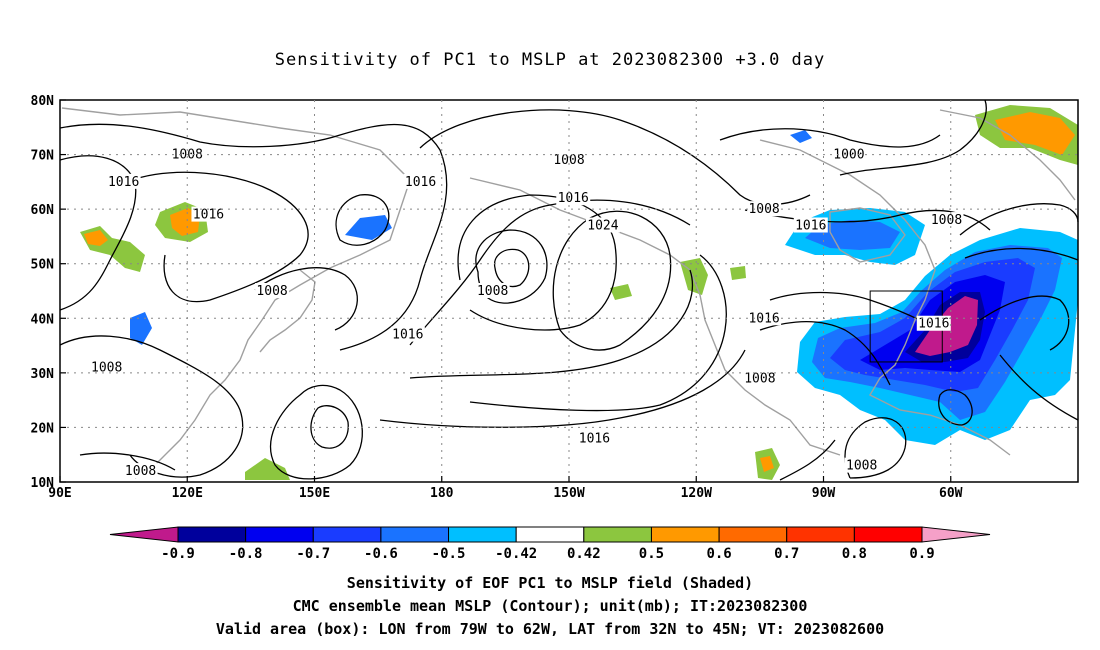 This screenshot has width=1100, height=650. What do you see at coordinates (59, 493) in the screenshot?
I see `lon-tick-label: 90E` at bounding box center [59, 493].